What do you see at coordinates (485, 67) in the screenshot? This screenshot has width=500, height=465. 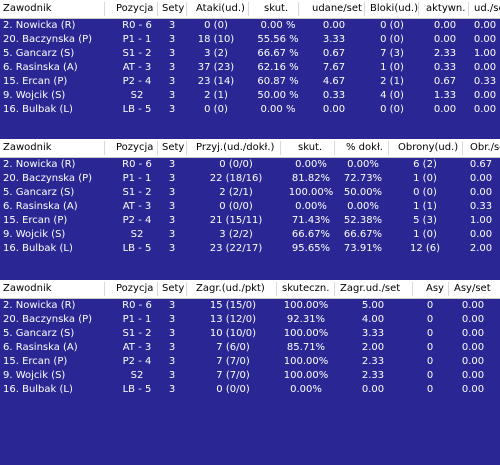 I see `cell-blocks-per-set: 0.00` at bounding box center [485, 67].